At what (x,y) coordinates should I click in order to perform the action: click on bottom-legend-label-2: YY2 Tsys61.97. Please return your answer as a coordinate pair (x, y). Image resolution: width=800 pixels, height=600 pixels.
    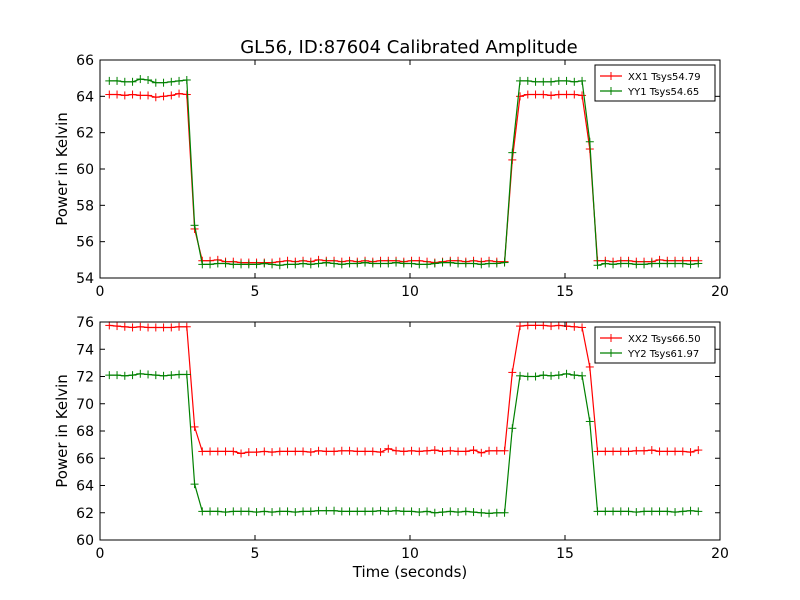
    Looking at the image, I should click on (663, 354).